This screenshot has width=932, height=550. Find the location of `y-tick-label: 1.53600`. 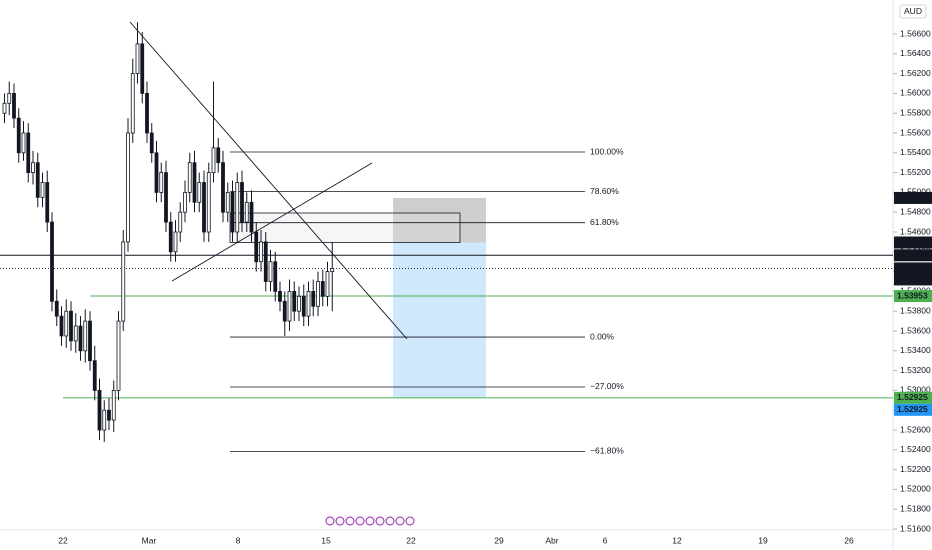

y-tick-label: 1.53600 is located at coordinates (915, 330).